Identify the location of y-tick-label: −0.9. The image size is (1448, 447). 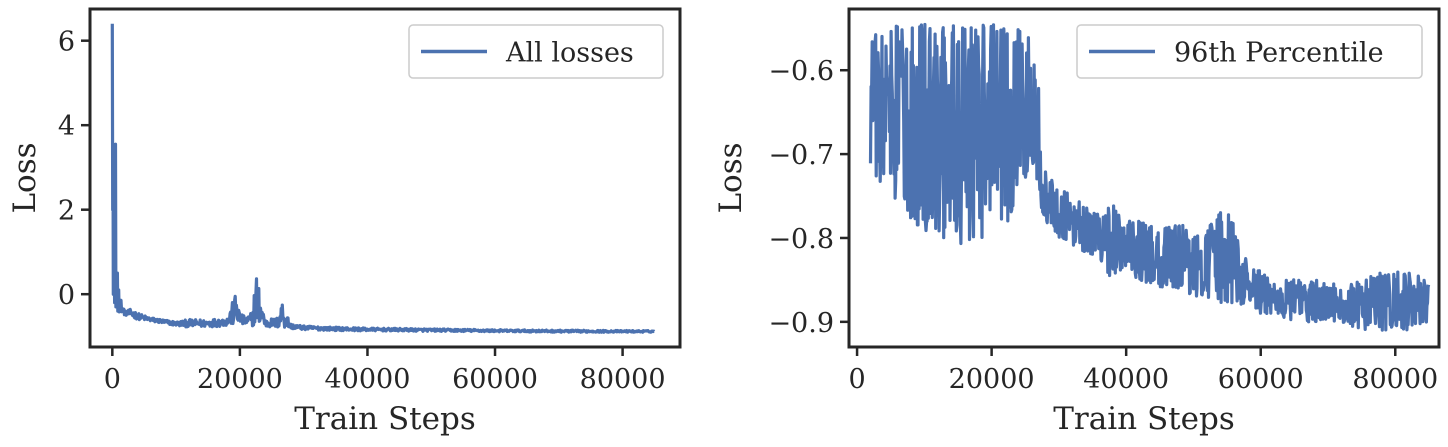
(801, 323).